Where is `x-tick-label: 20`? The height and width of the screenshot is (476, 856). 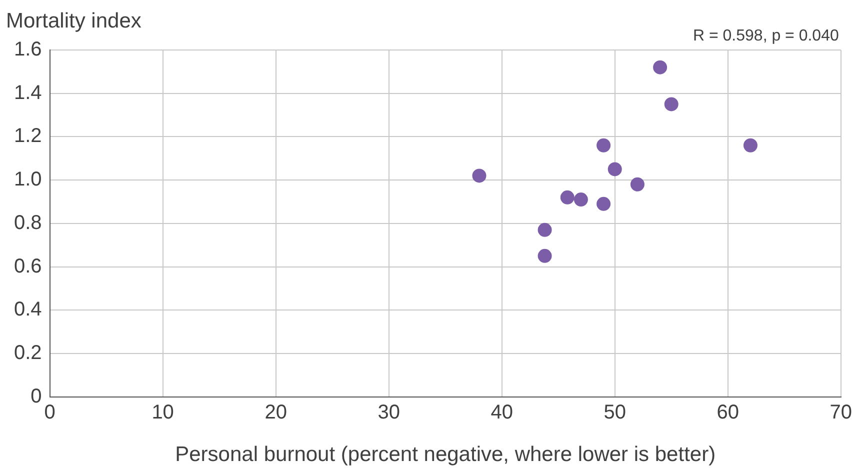 x-tick-label: 20 is located at coordinates (275, 412).